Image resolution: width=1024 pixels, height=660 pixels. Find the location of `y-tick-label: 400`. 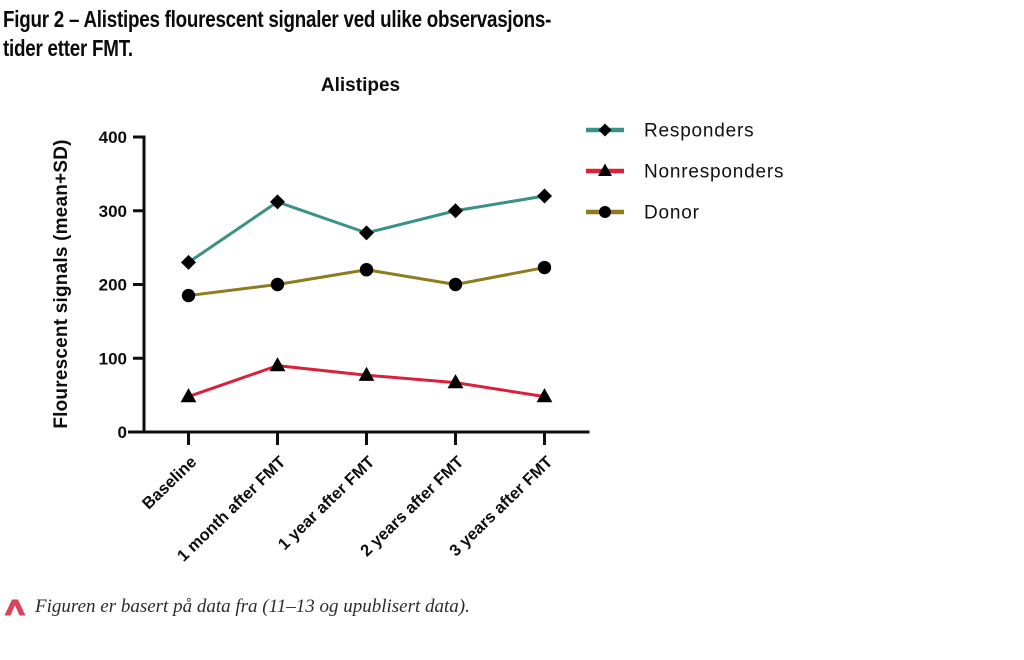

y-tick-label: 400 is located at coordinates (113, 137).